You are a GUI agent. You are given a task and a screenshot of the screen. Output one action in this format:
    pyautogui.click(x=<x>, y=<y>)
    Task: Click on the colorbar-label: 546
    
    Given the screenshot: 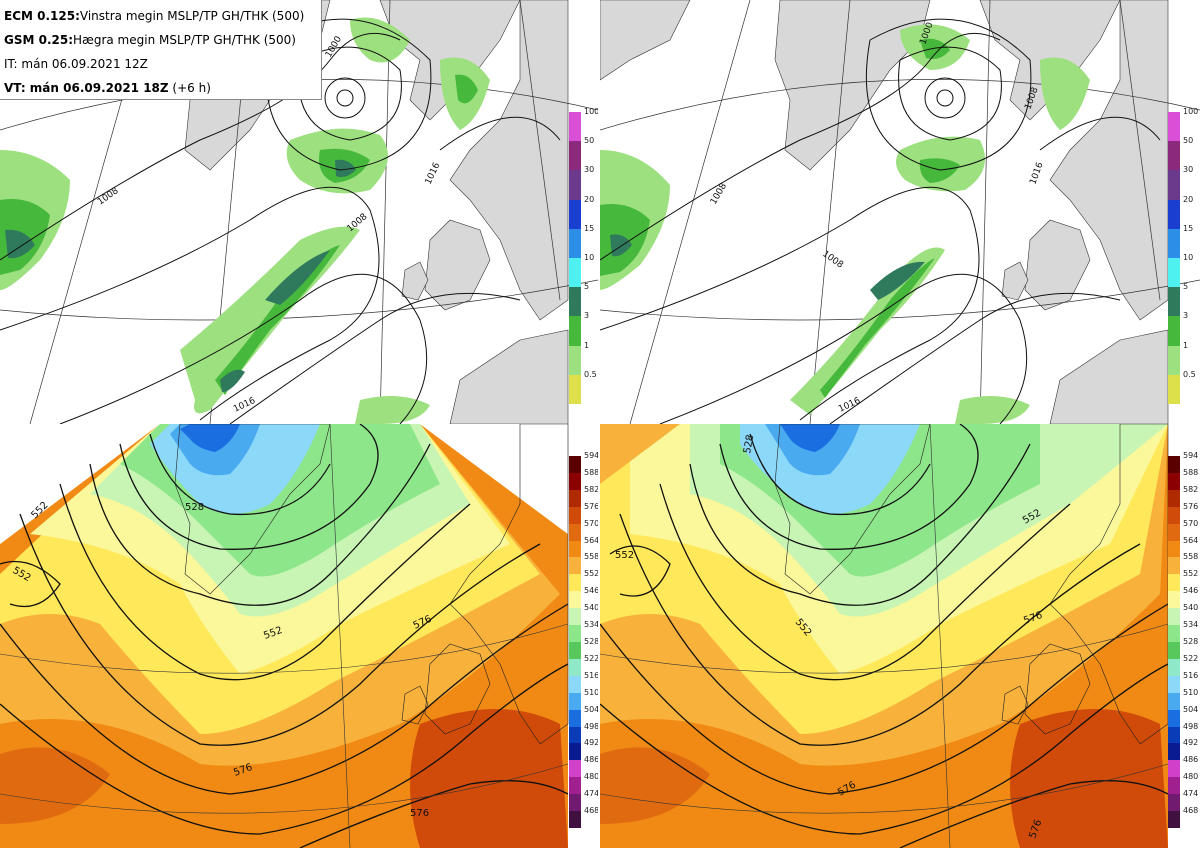 What is the action you would take?
    pyautogui.click(x=592, y=591)
    